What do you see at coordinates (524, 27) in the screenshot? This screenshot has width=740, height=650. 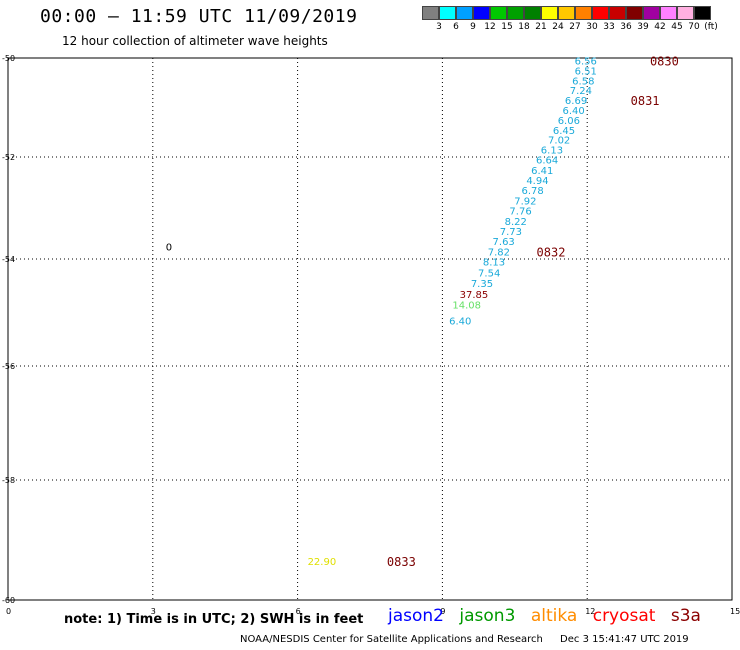 I see `scale-label: 18` at bounding box center [524, 27].